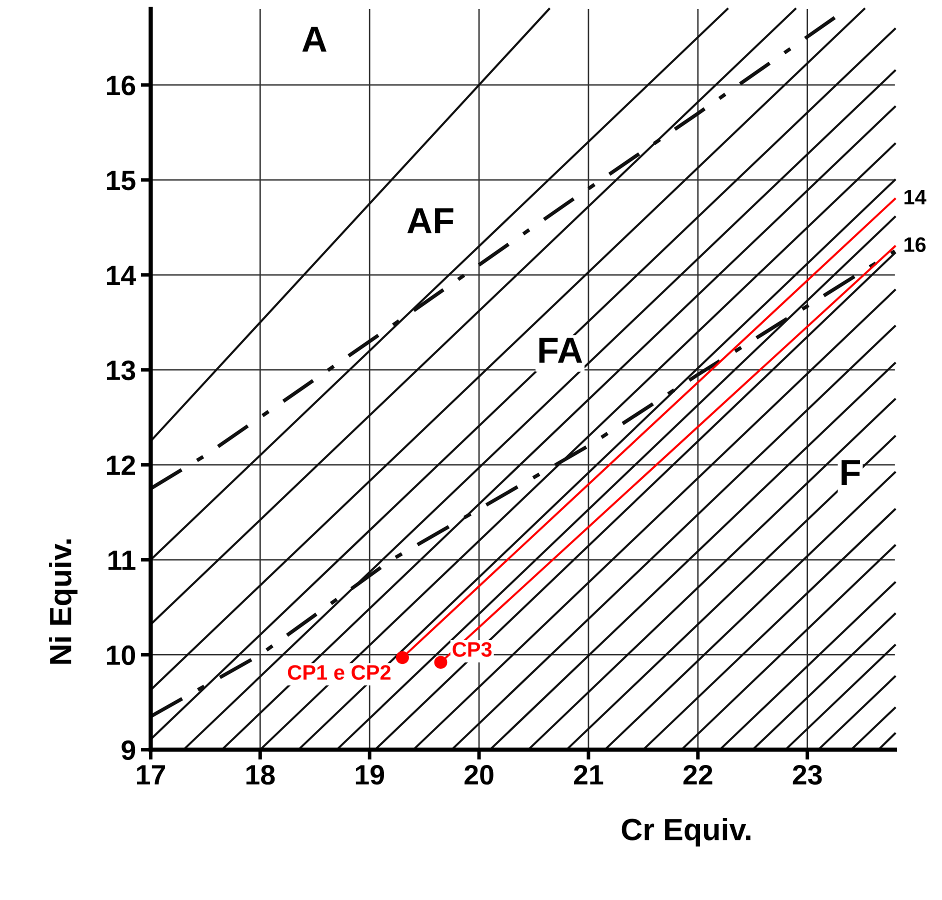 This screenshot has width=942, height=900. Describe the element at coordinates (120, 655) in the screenshot. I see `y-tick-label: 10` at that location.